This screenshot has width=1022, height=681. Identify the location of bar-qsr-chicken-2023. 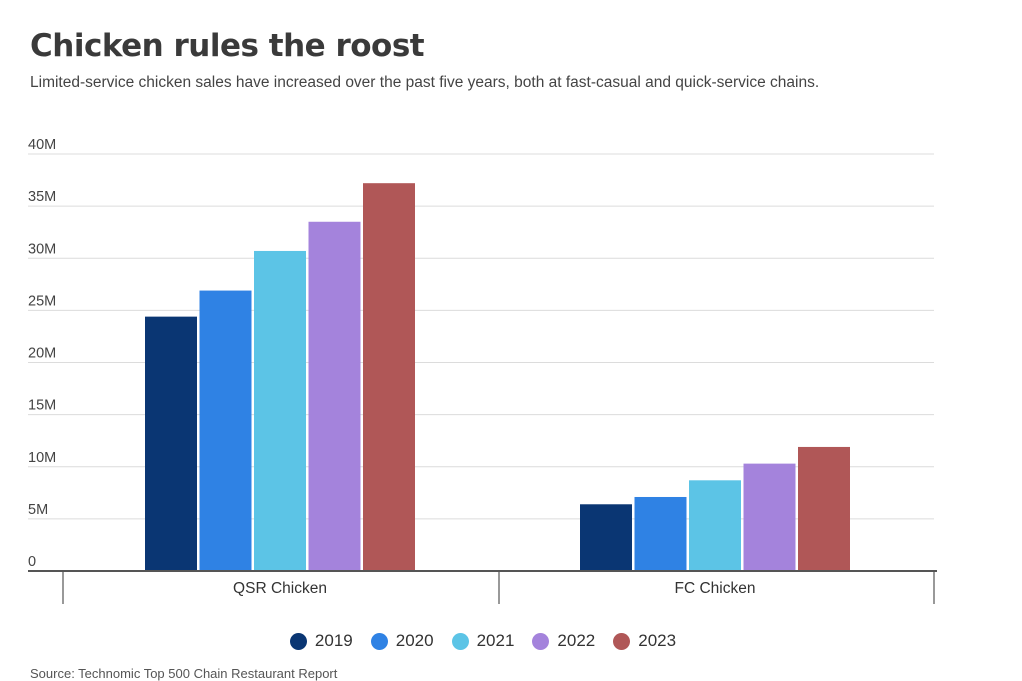
(389, 377).